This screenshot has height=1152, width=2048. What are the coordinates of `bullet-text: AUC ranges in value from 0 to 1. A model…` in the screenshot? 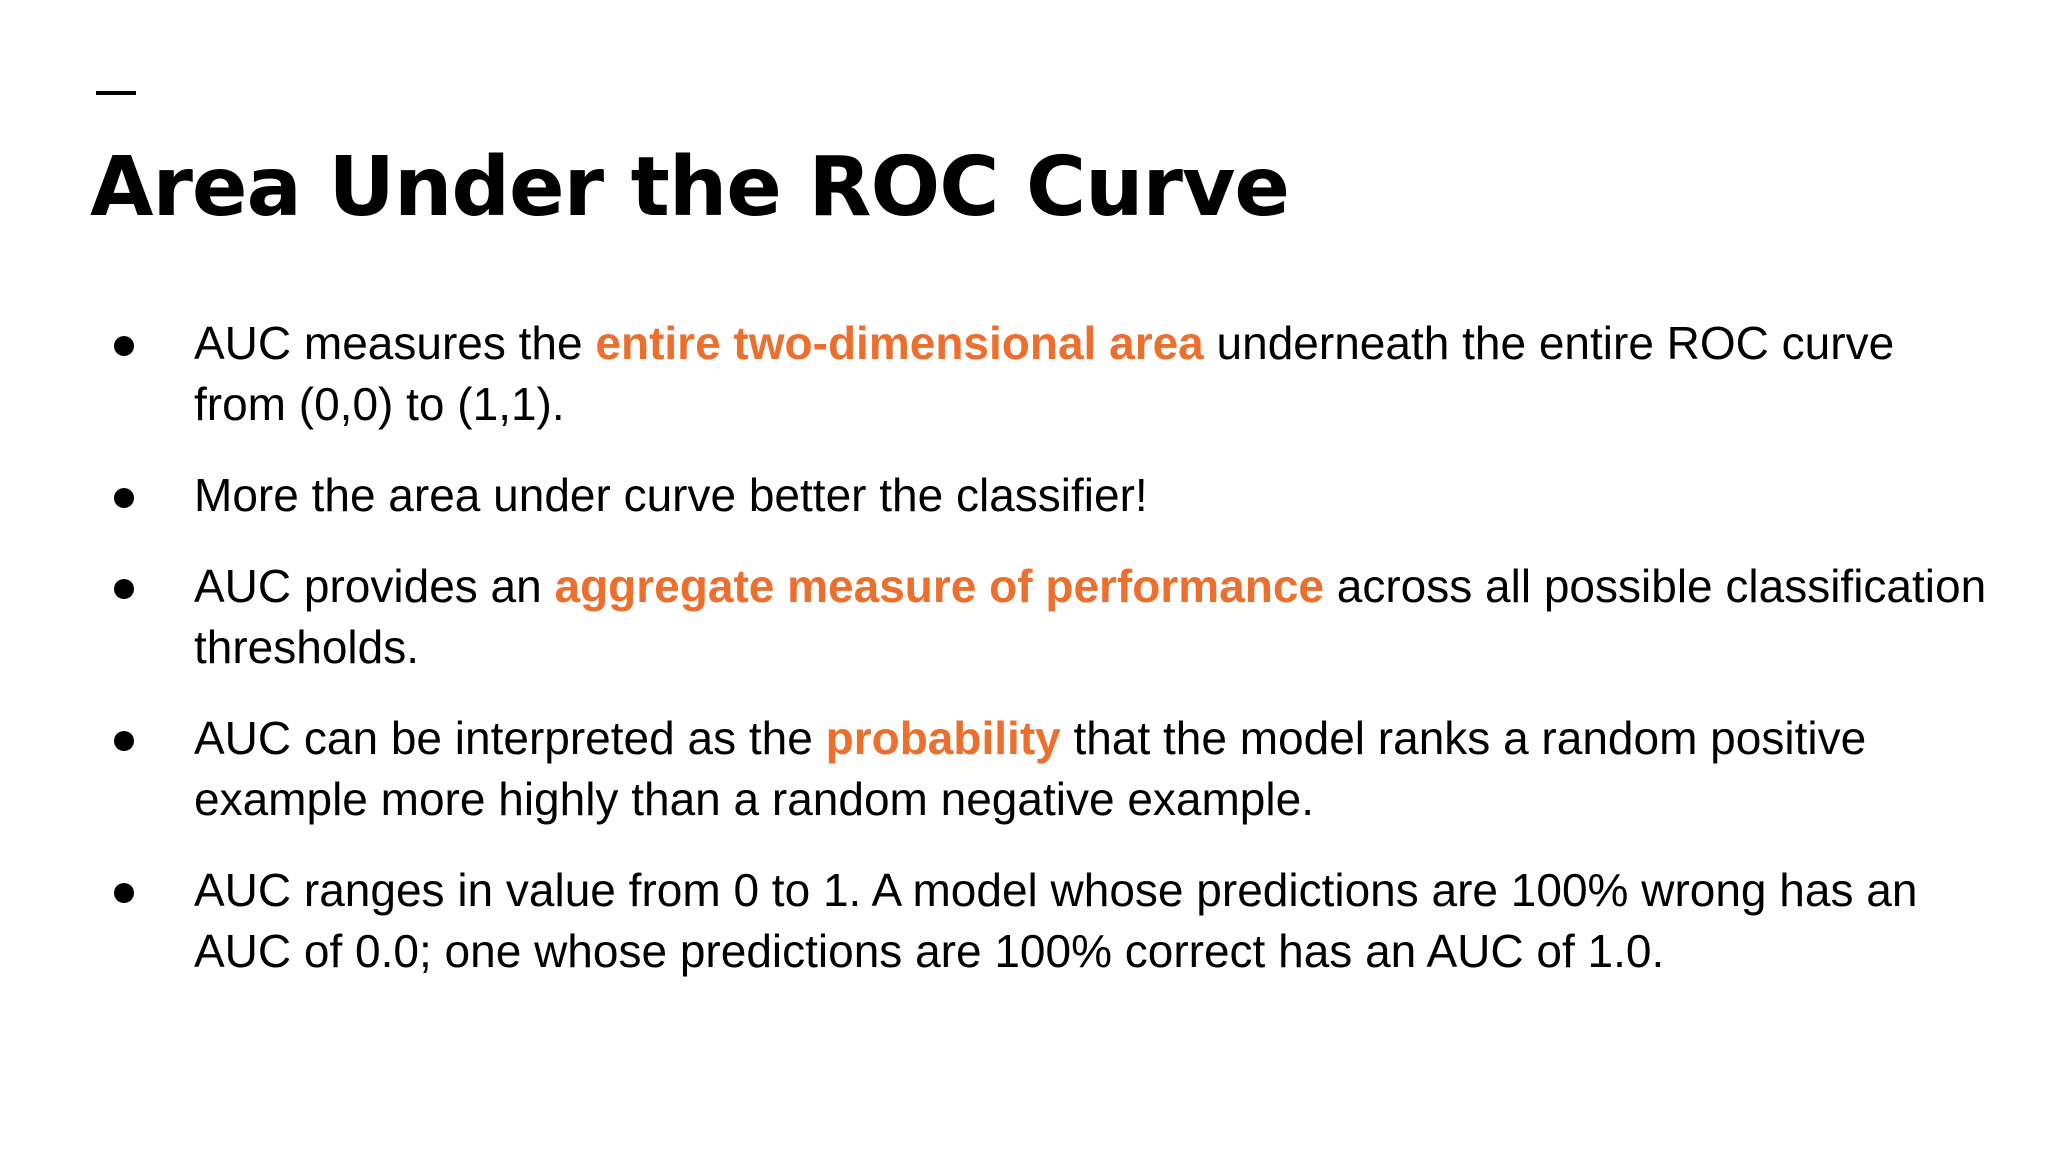 It's located at (1056, 920).